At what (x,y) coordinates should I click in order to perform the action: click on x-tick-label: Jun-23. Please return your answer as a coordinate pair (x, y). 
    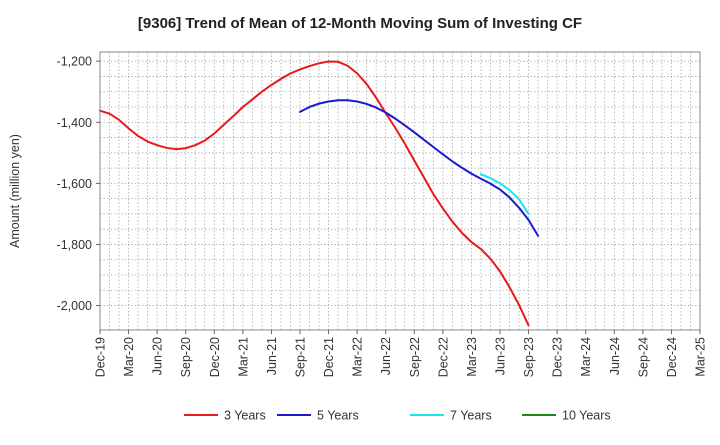
    Looking at the image, I should click on (501, 356).